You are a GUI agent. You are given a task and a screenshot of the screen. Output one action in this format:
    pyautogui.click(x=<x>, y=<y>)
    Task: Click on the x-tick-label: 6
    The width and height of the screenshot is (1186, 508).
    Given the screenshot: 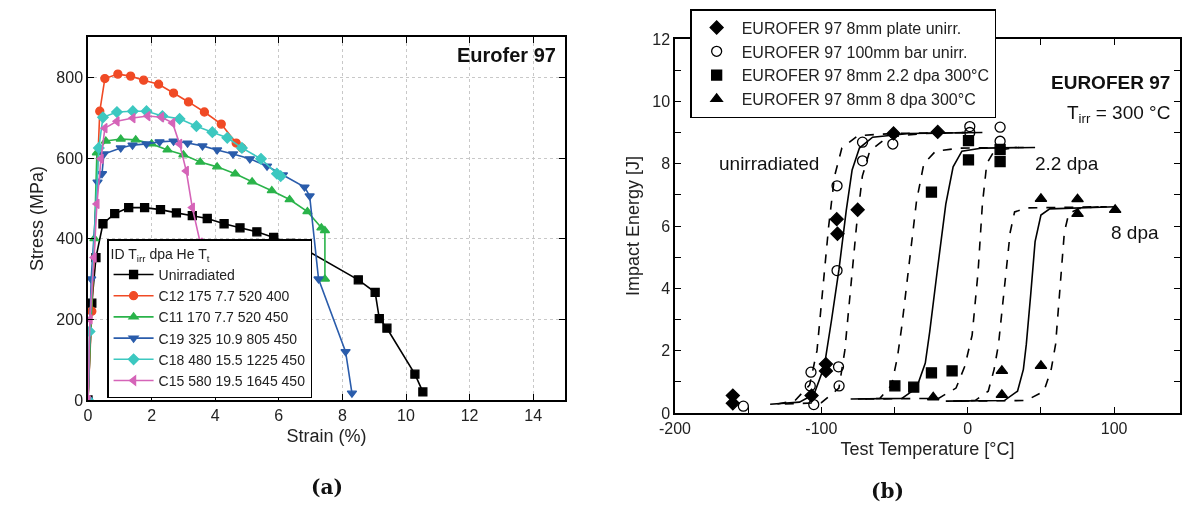 What is the action you would take?
    pyautogui.click(x=279, y=415)
    